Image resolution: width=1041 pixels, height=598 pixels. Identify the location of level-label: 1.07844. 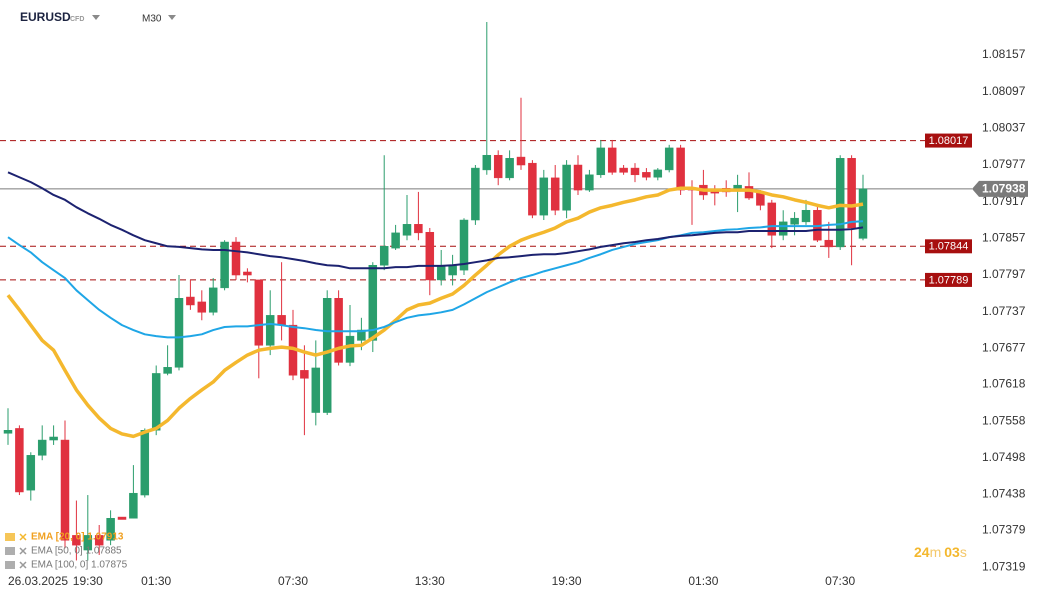
(949, 247).